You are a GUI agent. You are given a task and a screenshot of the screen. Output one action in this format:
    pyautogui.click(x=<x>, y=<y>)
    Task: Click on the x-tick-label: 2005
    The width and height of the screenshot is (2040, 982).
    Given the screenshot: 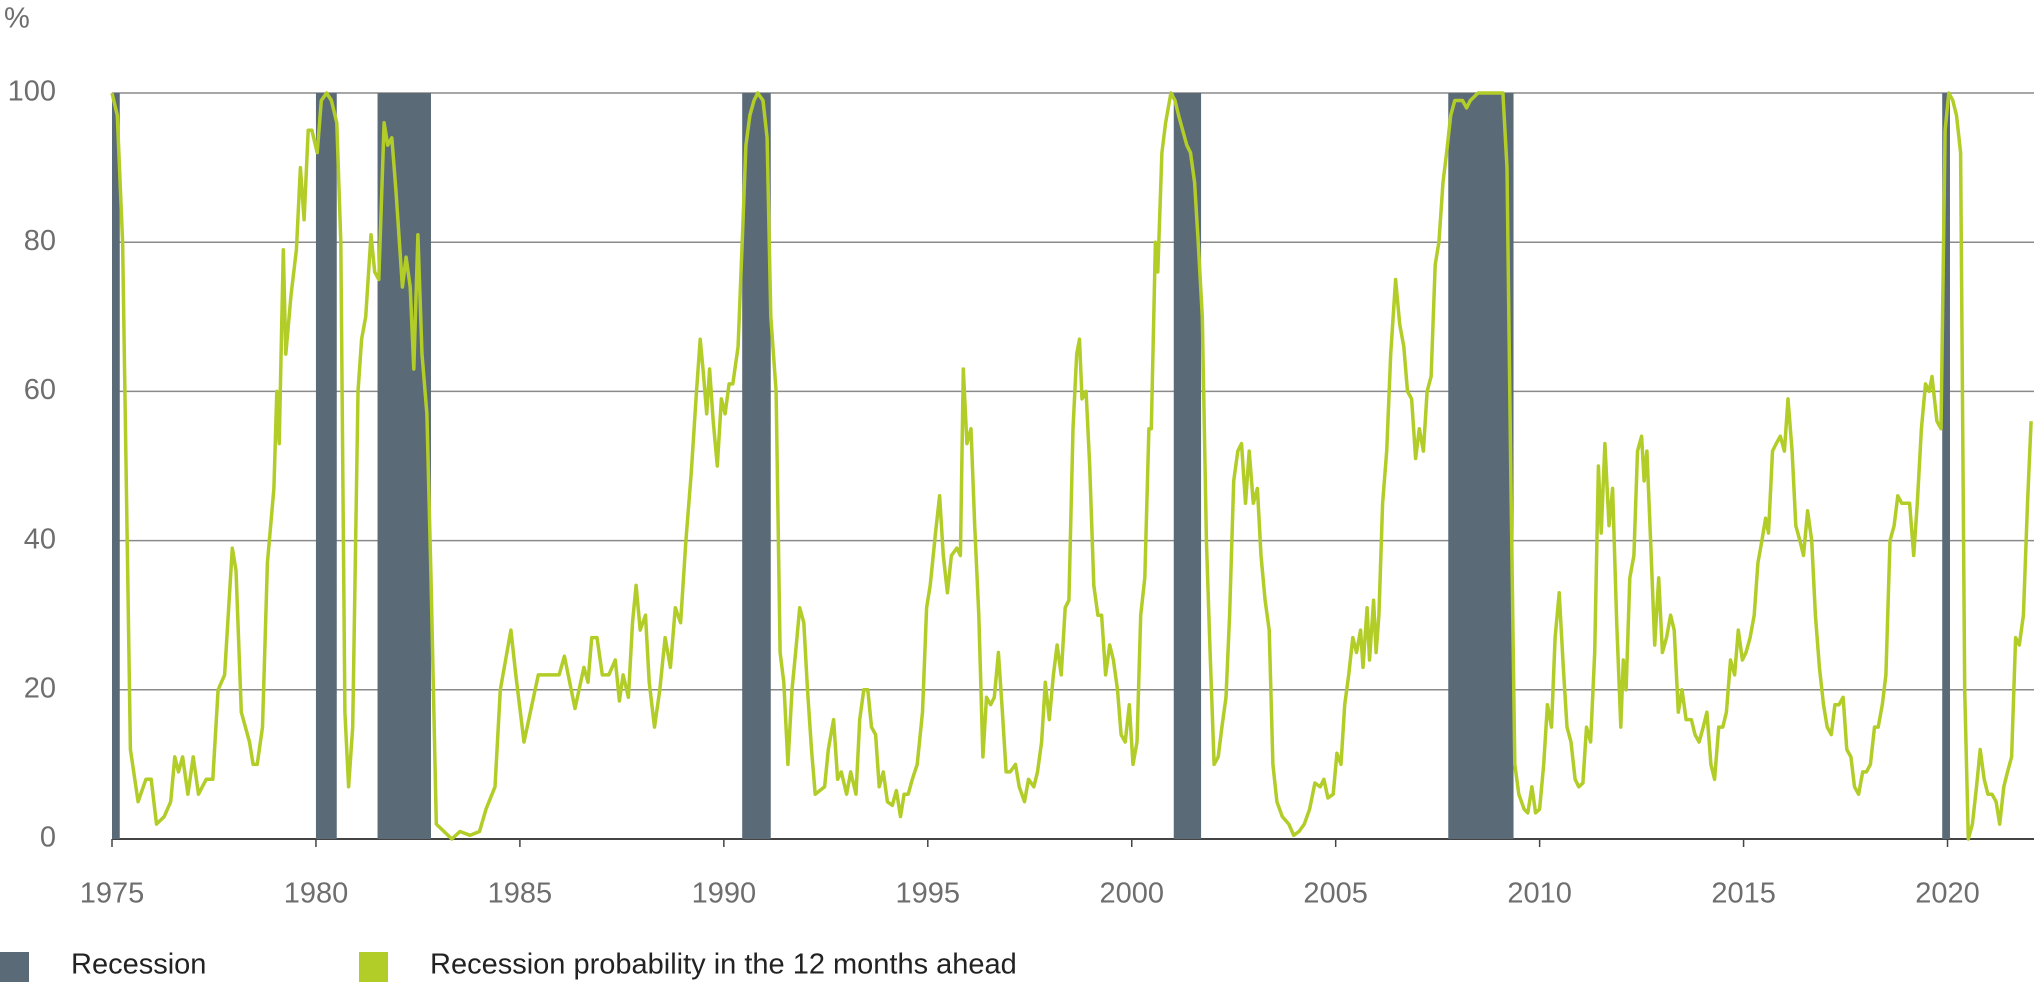 What is the action you would take?
    pyautogui.click(x=1335, y=894)
    